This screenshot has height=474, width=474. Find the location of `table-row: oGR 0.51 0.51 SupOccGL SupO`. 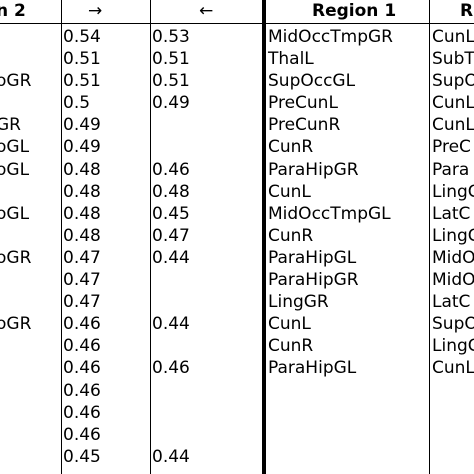

table-row: oGR 0.51 0.51 SupOccGL SupO is located at coordinates (237, 81).